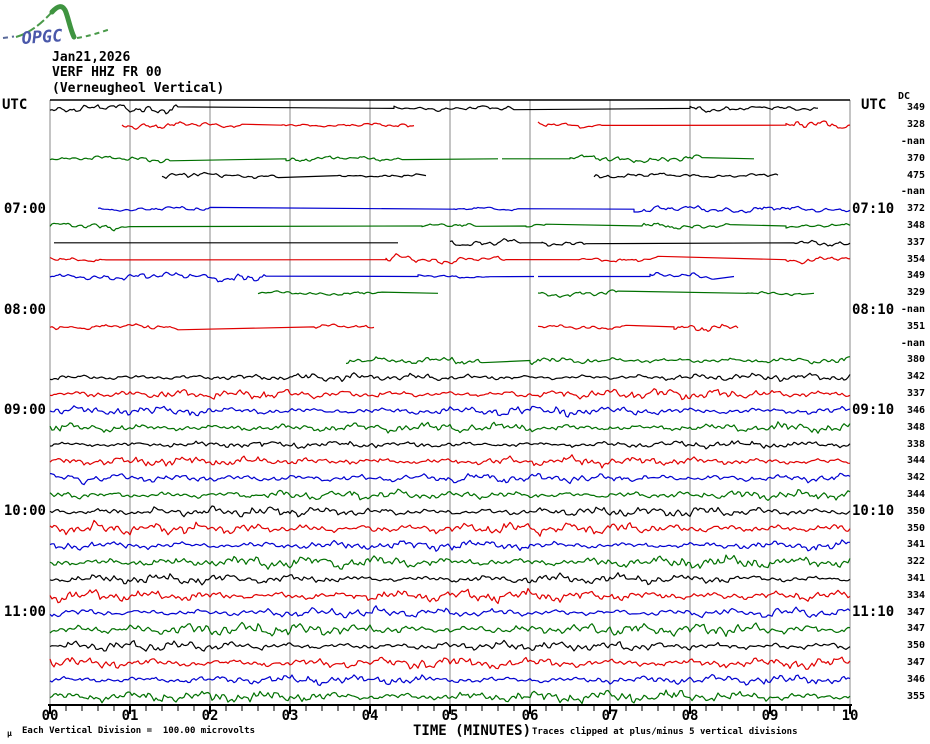 The image size is (930, 744). I want to click on dc-value-row-17: 342, so click(915, 377).